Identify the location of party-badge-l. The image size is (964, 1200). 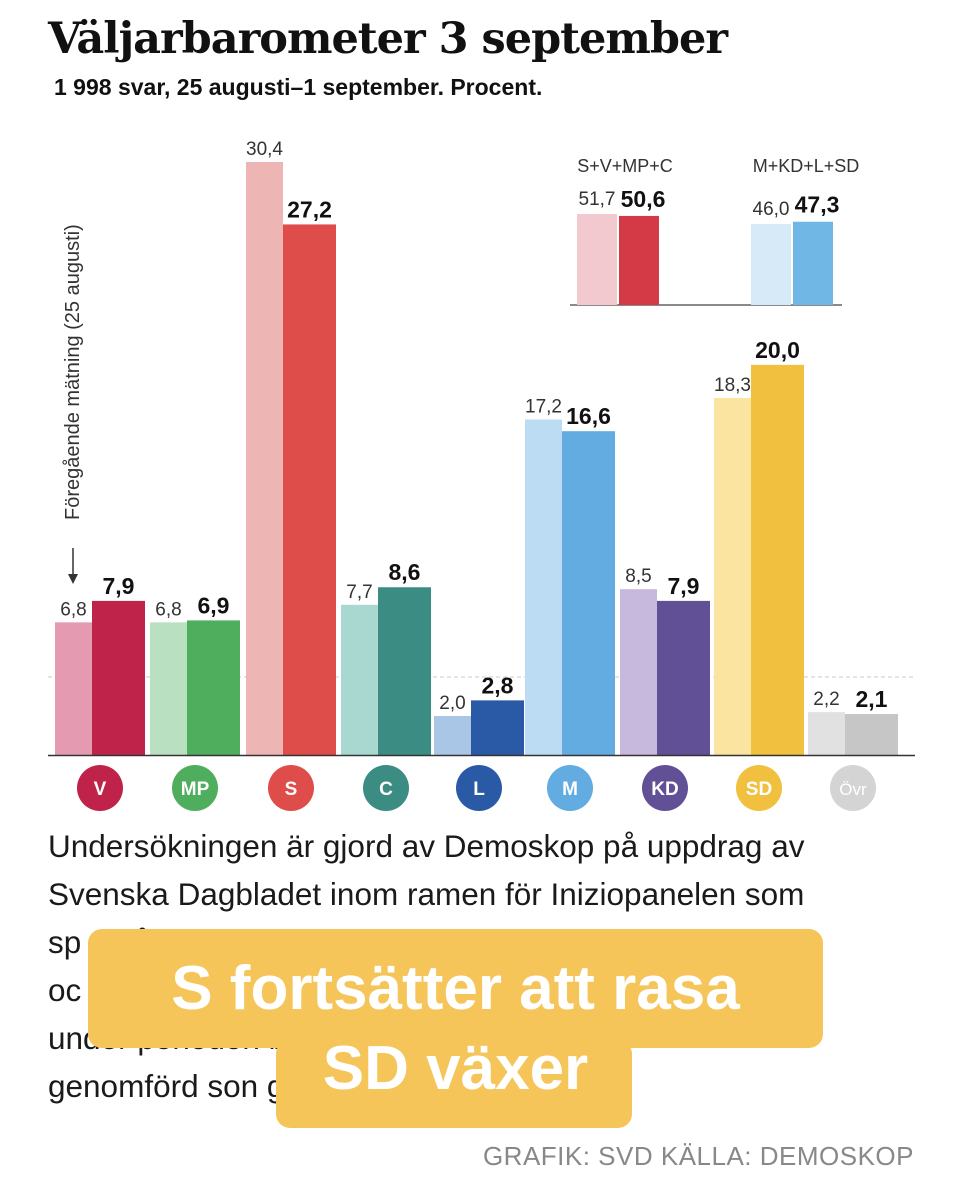
(479, 788).